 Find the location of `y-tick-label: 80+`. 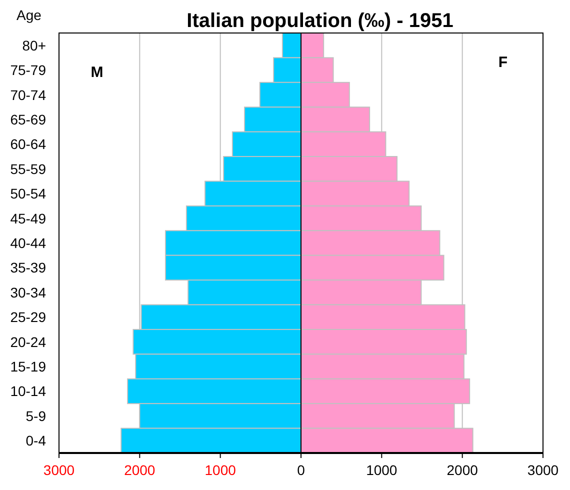

y-tick-label: 80+ is located at coordinates (34, 45).